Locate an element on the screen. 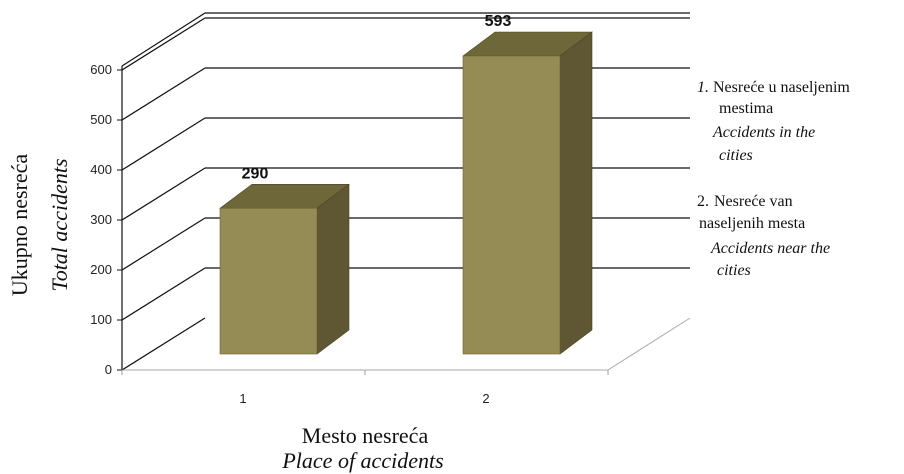 The width and height of the screenshot is (904, 474). x-axis-label: Mesto nesreća is located at coordinates (365, 435).